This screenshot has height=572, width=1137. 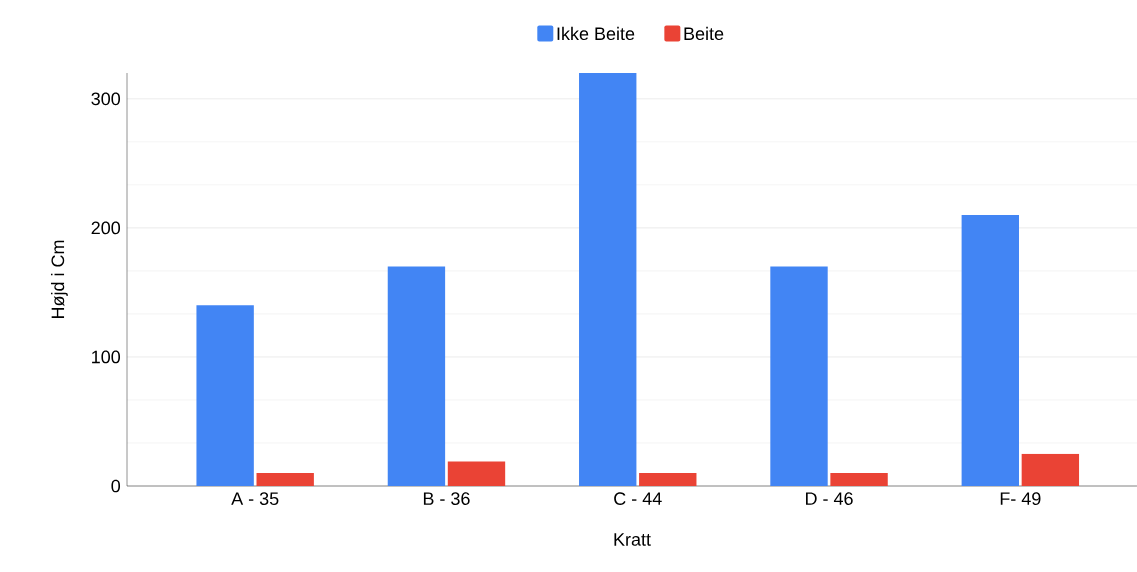 What do you see at coordinates (106, 99) in the screenshot?
I see `y-tick-label: 300` at bounding box center [106, 99].